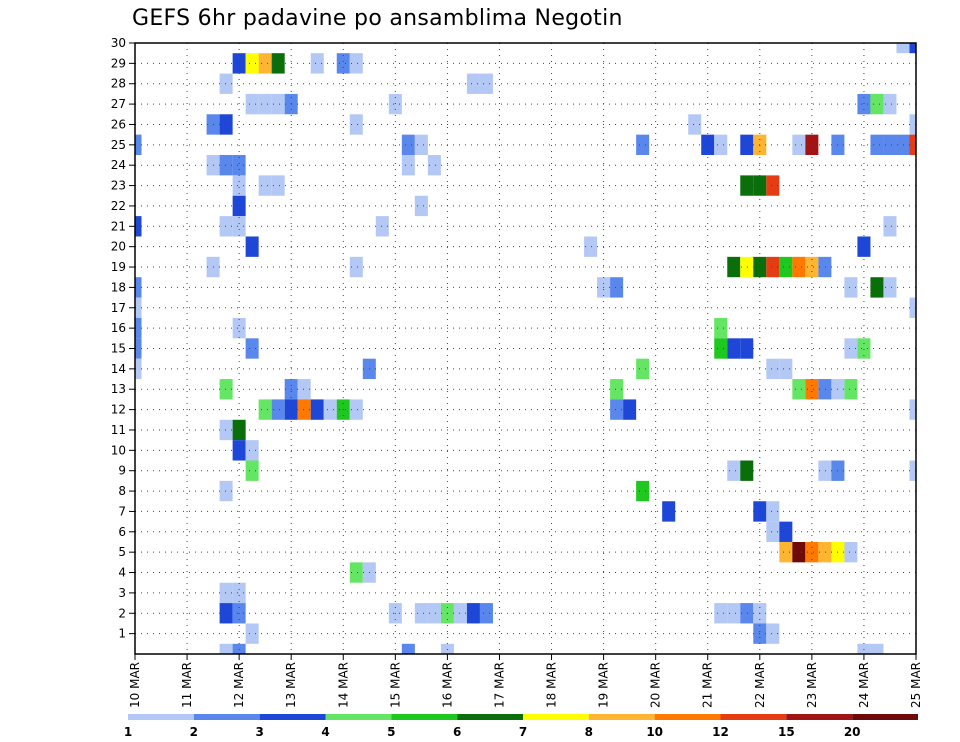  What do you see at coordinates (499, 685) in the screenshot?
I see `x-tick-label: 17 MAR` at bounding box center [499, 685].